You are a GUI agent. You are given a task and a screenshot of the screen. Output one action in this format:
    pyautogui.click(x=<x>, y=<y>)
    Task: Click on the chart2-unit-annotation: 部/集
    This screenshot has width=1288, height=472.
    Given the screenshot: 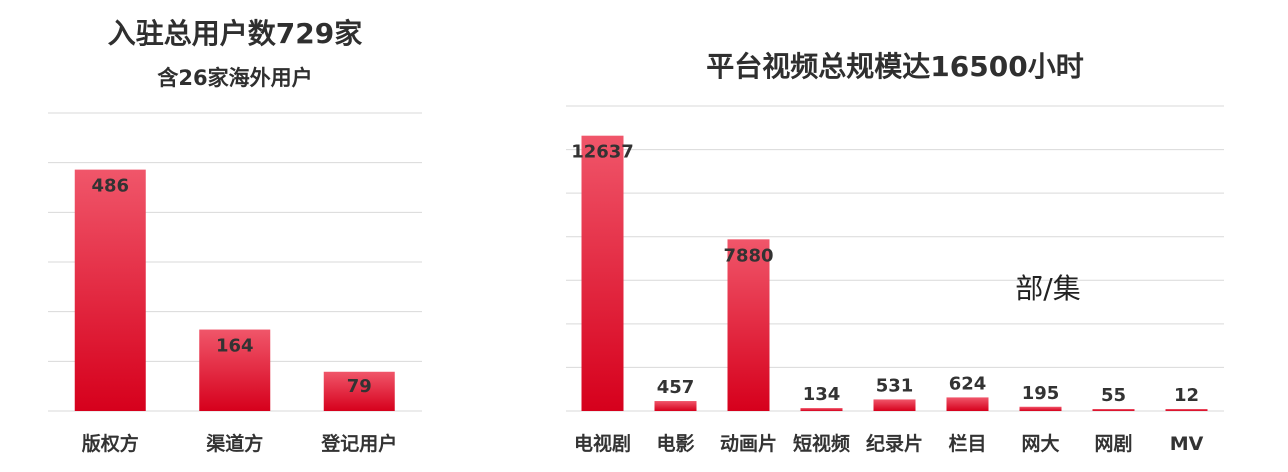 What is the action you would take?
    pyautogui.click(x=1047, y=288)
    